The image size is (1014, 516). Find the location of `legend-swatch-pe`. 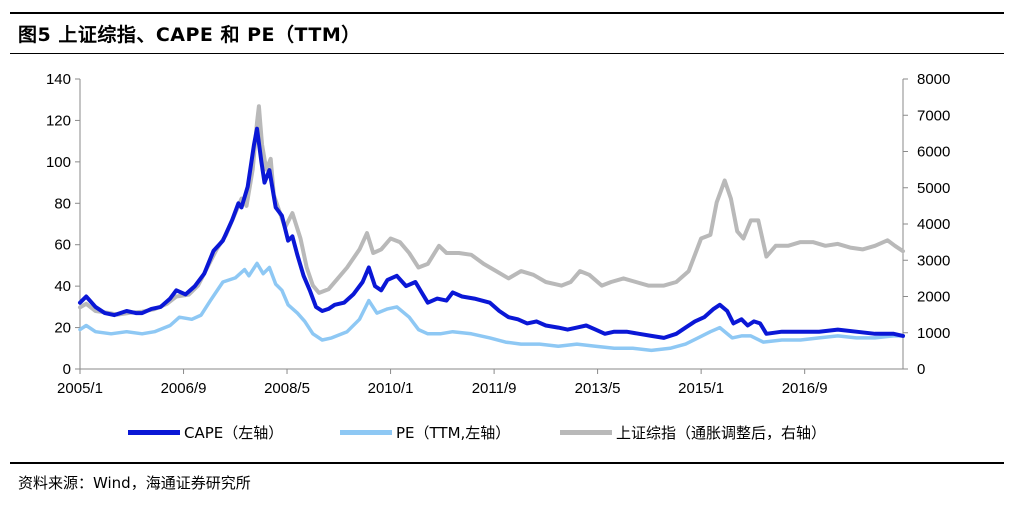

legend-swatch-pe is located at coordinates (366, 432).